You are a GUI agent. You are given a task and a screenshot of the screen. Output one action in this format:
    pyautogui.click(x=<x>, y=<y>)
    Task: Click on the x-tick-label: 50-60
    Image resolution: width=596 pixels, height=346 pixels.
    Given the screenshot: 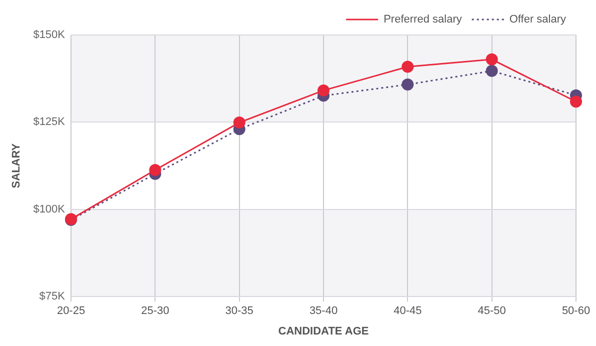 What is the action you would take?
    pyautogui.click(x=576, y=311)
    